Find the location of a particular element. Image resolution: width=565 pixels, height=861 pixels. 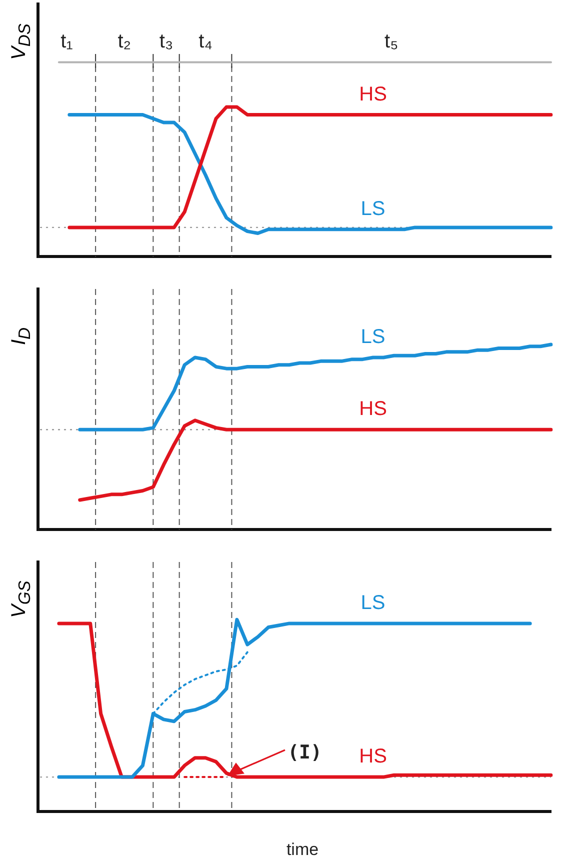

text: t₅ is located at coordinates (391, 41).